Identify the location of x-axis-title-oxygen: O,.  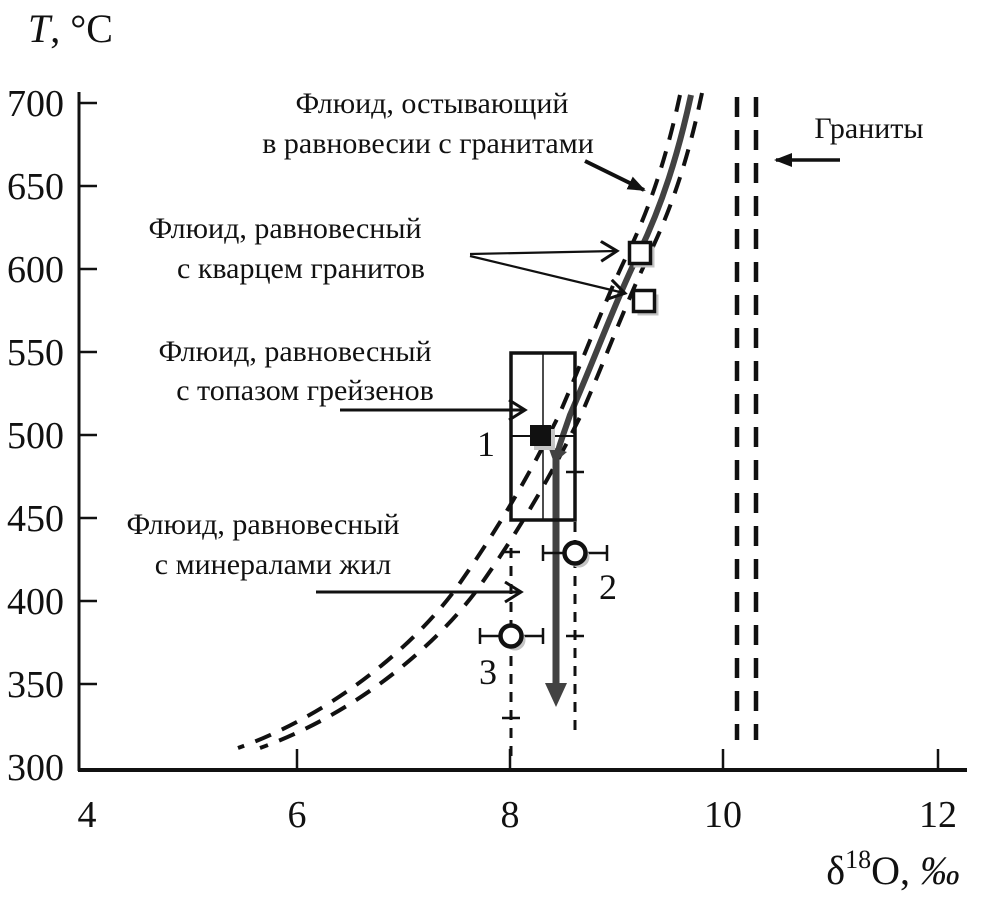
(895, 870).